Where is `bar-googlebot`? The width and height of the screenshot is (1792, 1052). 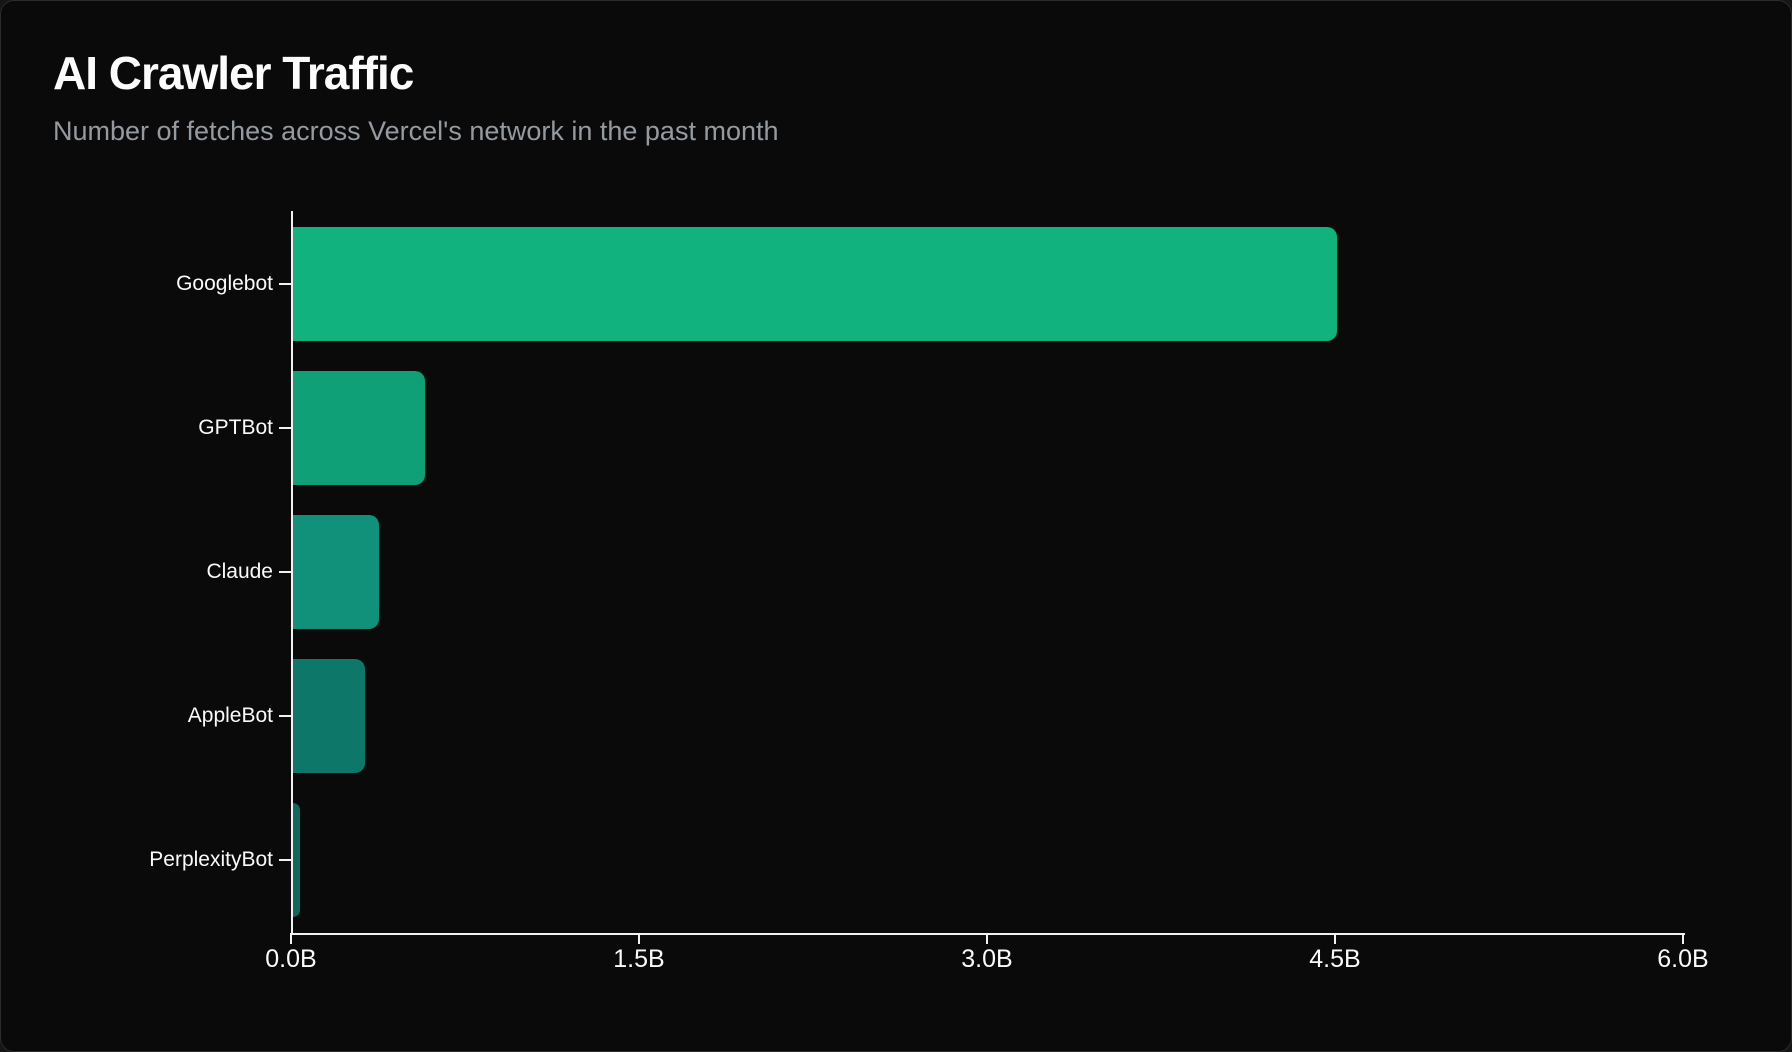 bar-googlebot is located at coordinates (815, 284).